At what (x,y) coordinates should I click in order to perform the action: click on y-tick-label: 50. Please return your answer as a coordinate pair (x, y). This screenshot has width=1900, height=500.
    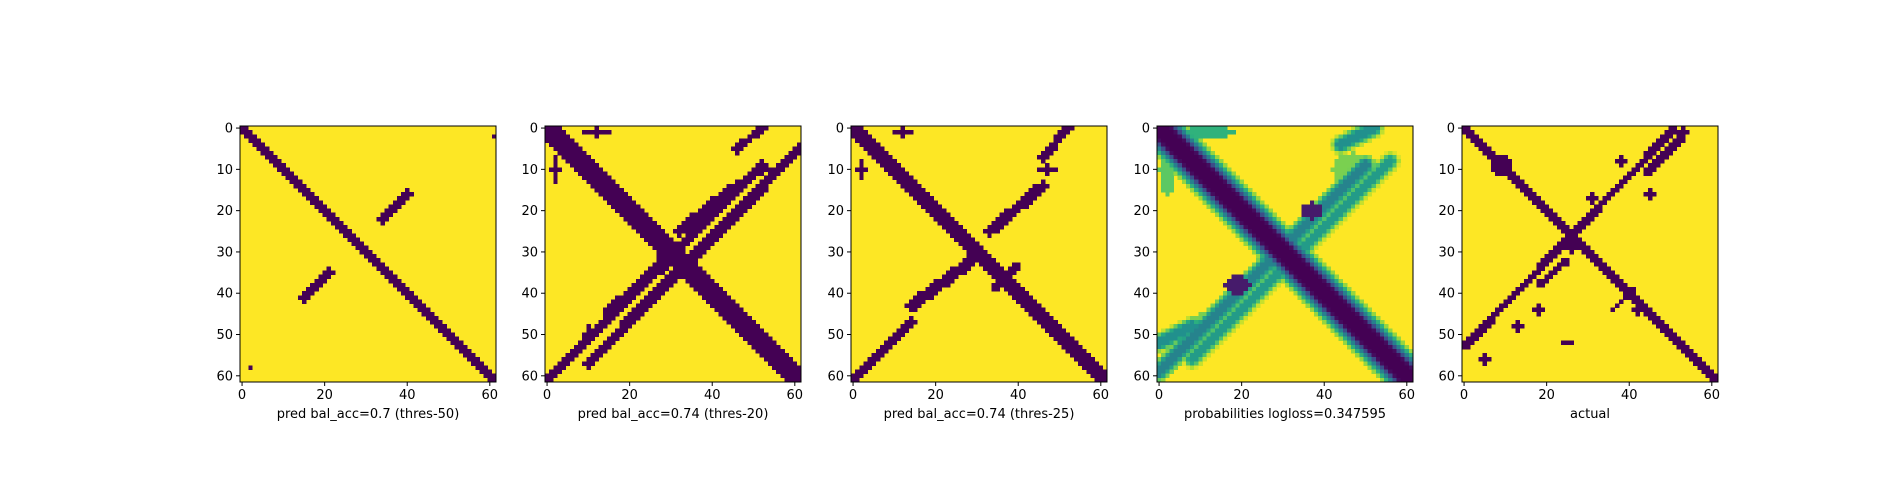
    Looking at the image, I should click on (224, 335).